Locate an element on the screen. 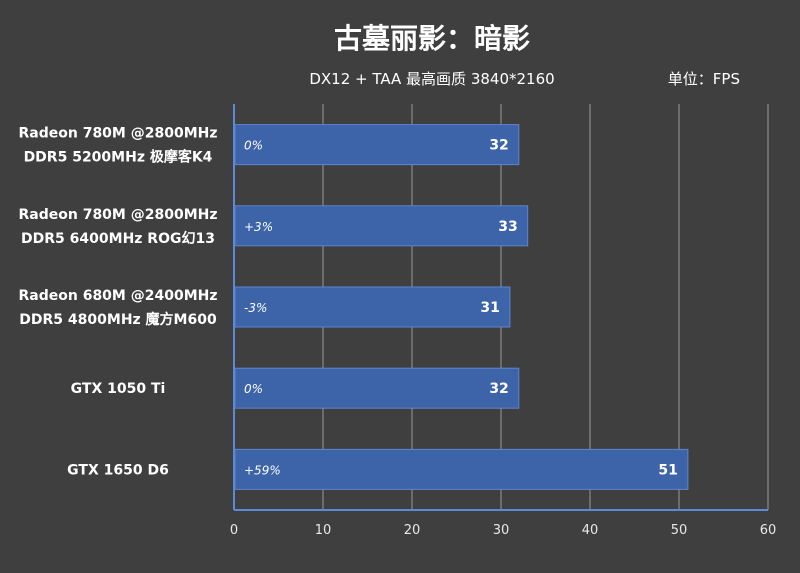 The width and height of the screenshot is (800, 573). bar-value-label: 31 is located at coordinates (489, 308).